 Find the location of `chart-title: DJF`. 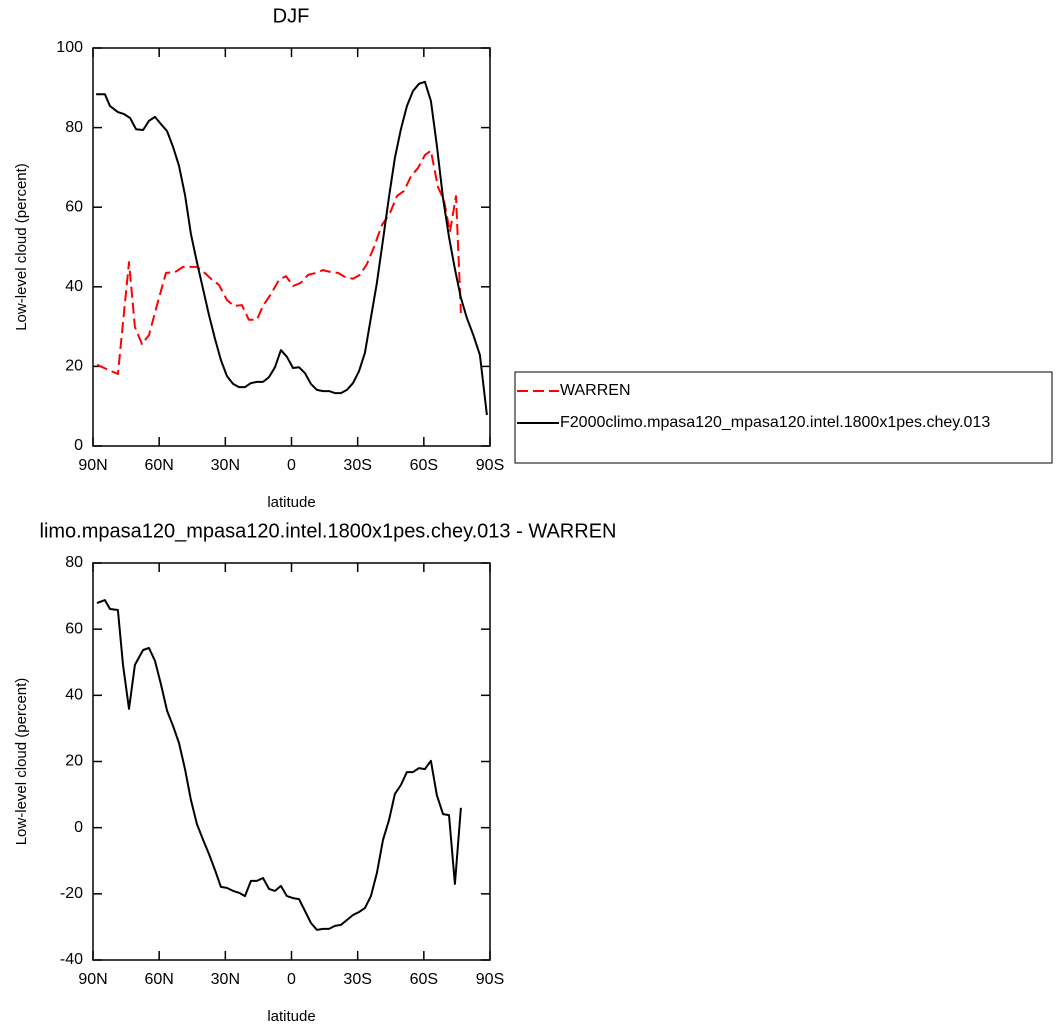

chart-title: DJF is located at coordinates (291, 16).